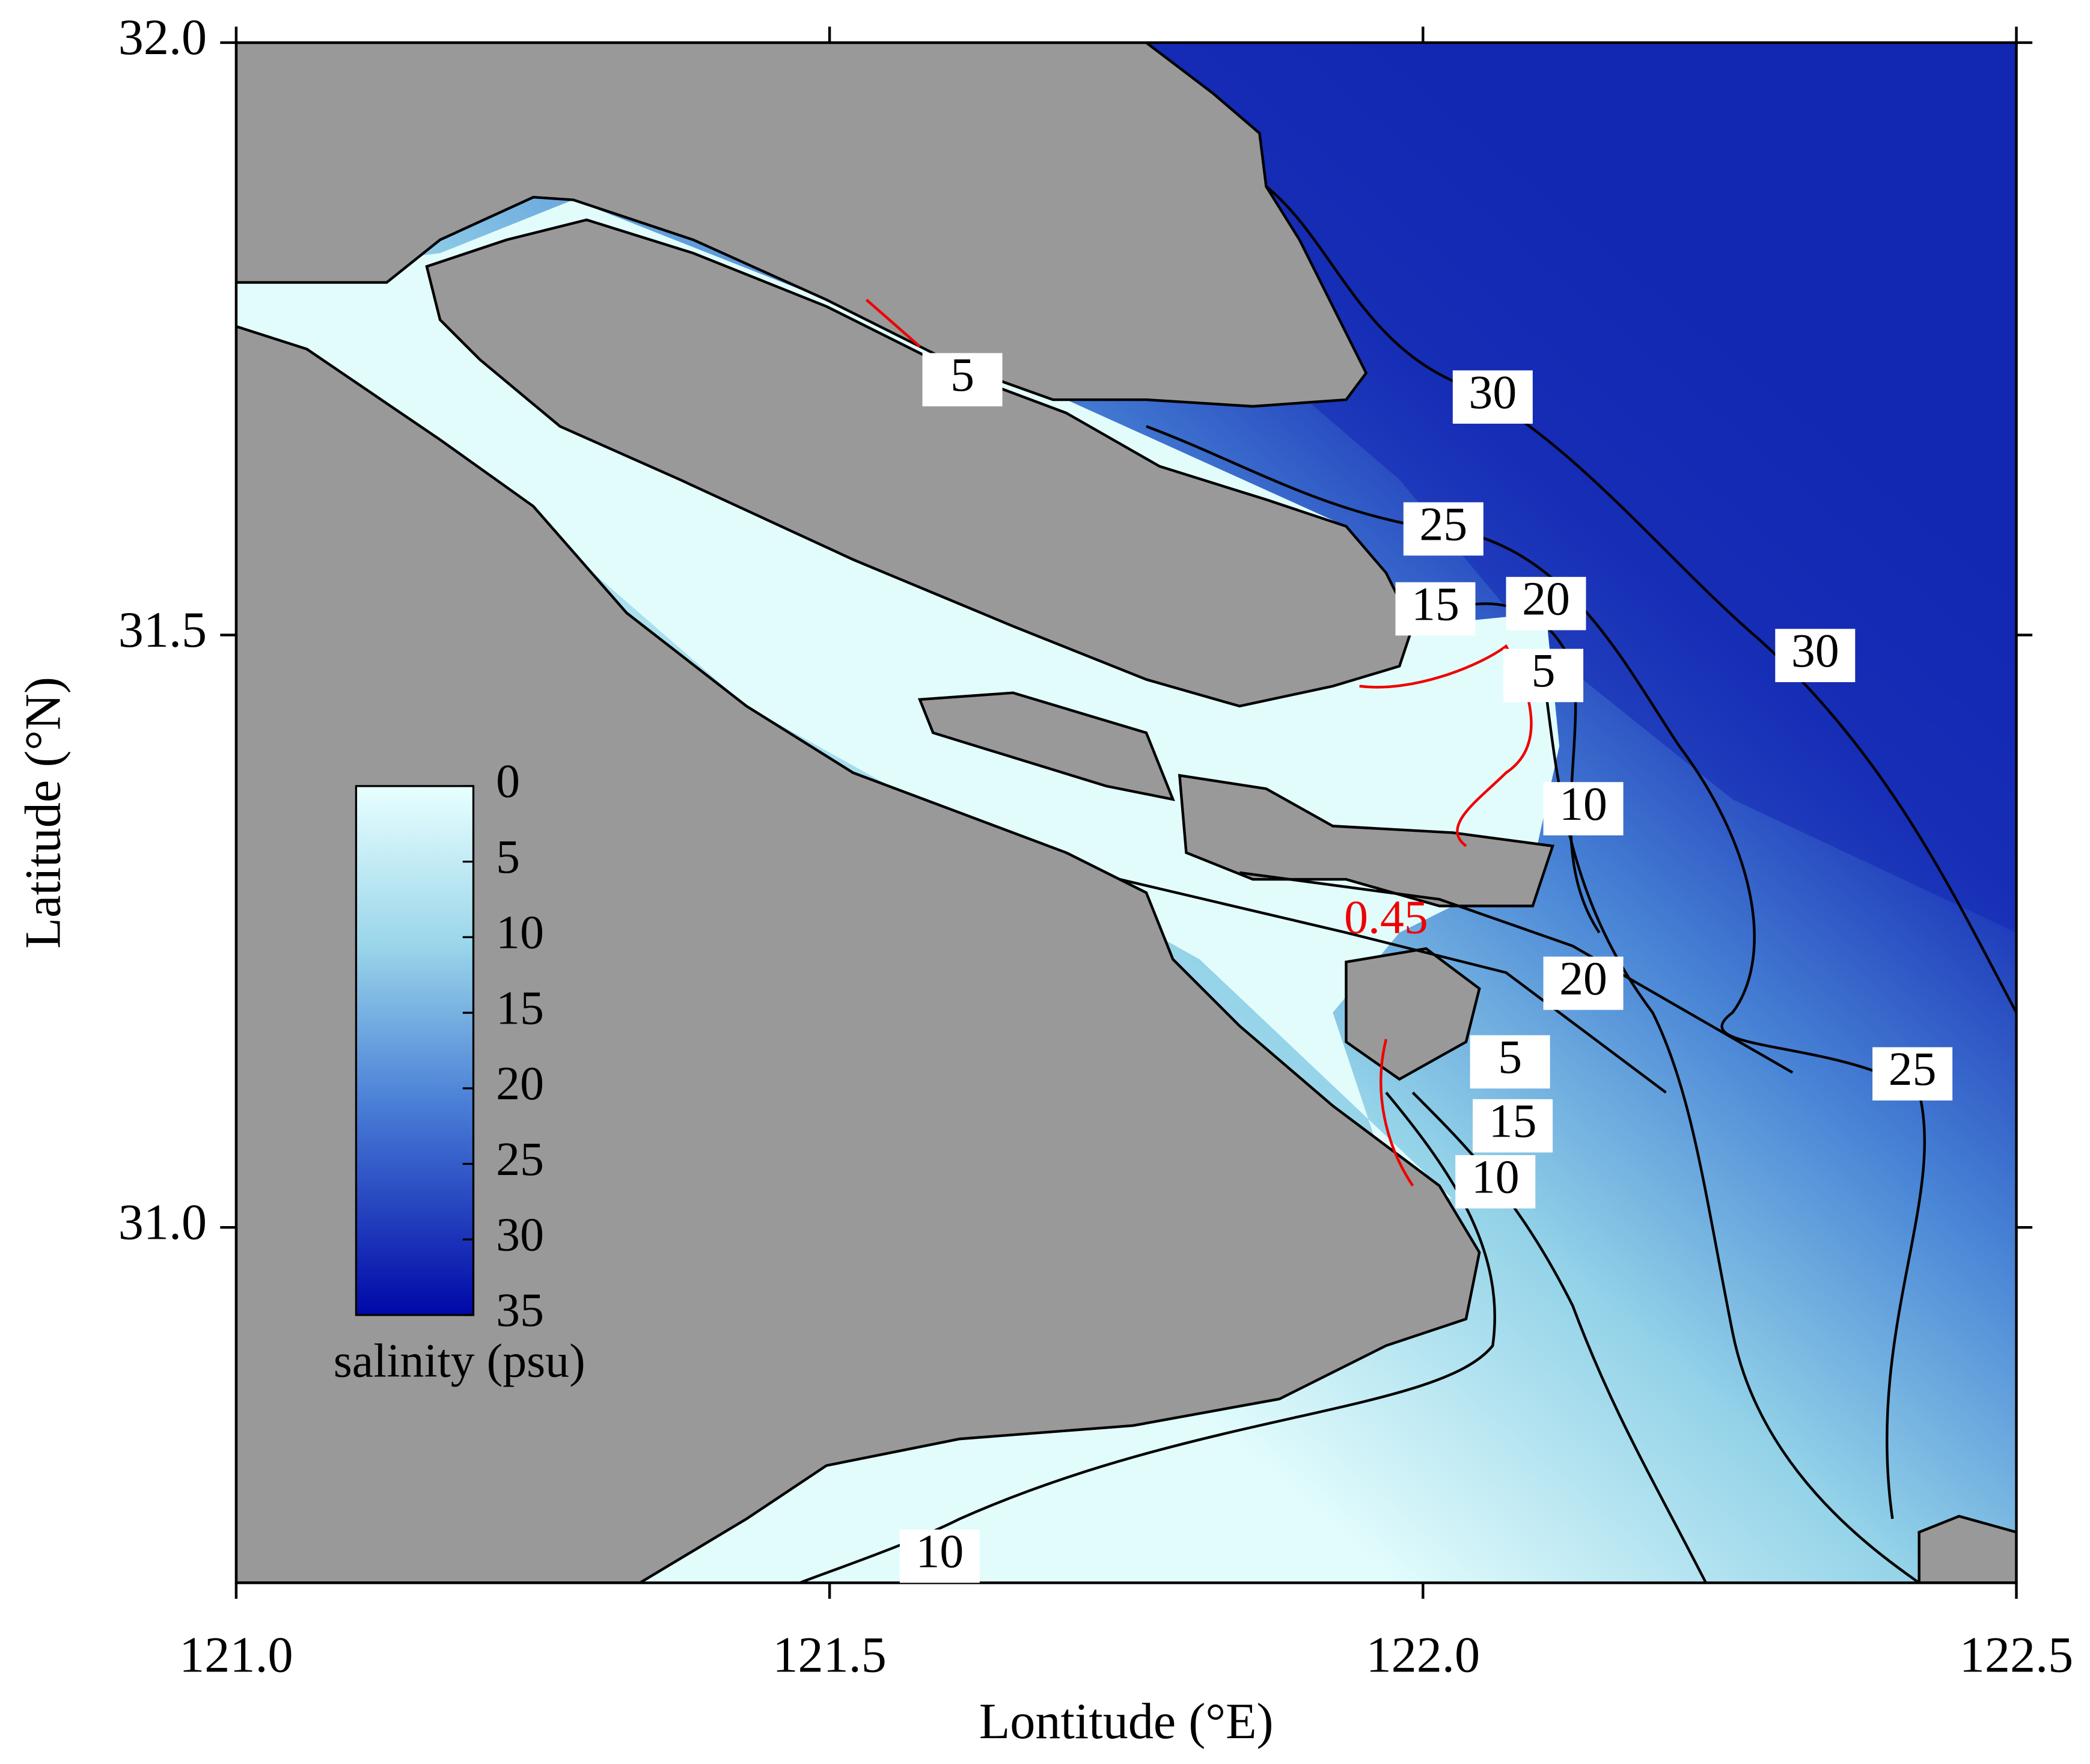 The width and height of the screenshot is (2090, 1764). What do you see at coordinates (1366, 841) in the screenshot?
I see `changxing-island` at bounding box center [1366, 841].